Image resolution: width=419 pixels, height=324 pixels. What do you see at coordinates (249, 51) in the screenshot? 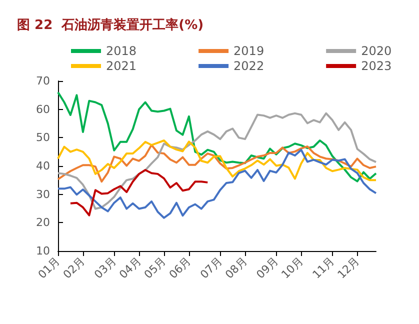
I see `legend-label: 2019` at bounding box center [249, 51].